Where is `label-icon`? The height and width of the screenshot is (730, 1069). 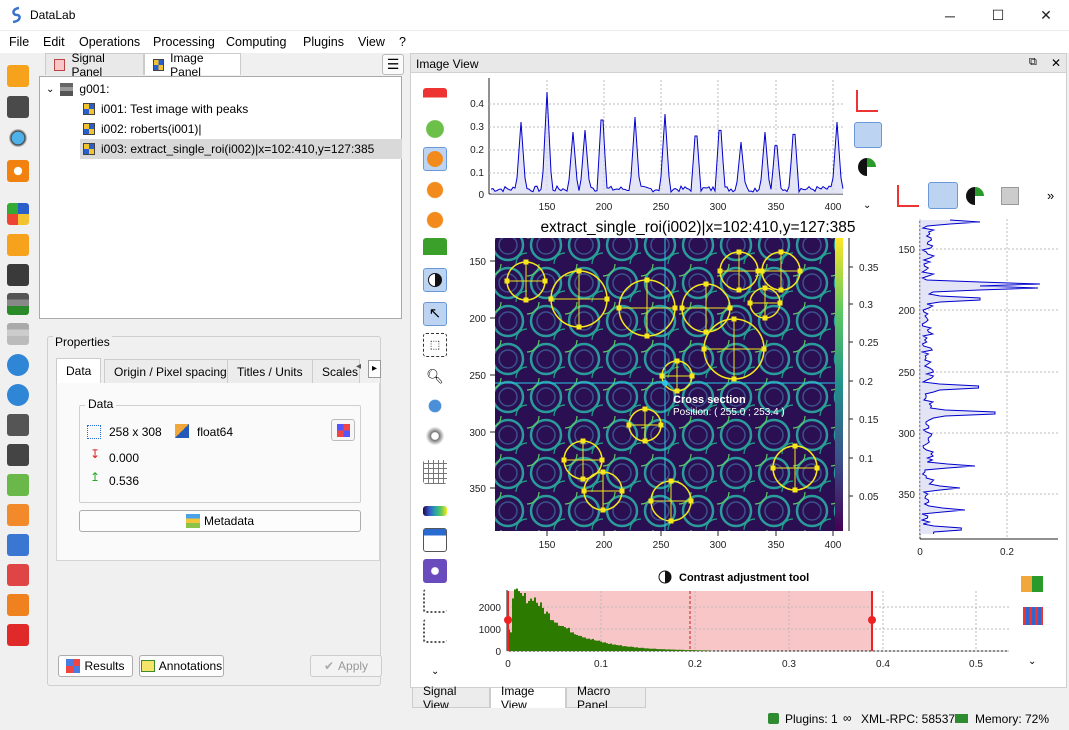
label-icon is located at coordinates (435, 129).